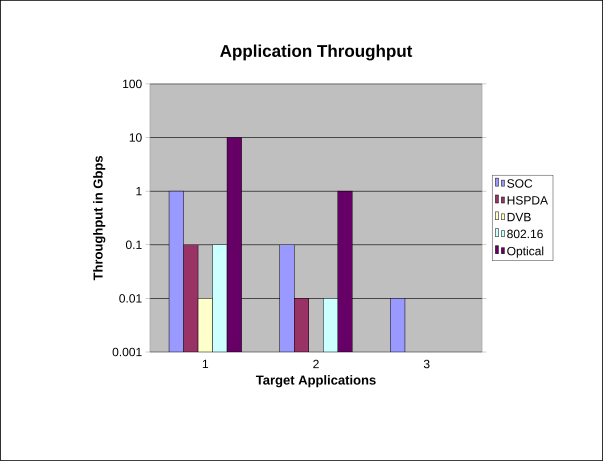  What do you see at coordinates (136, 137) in the screenshot?
I see `y-tick-label: 10` at bounding box center [136, 137].